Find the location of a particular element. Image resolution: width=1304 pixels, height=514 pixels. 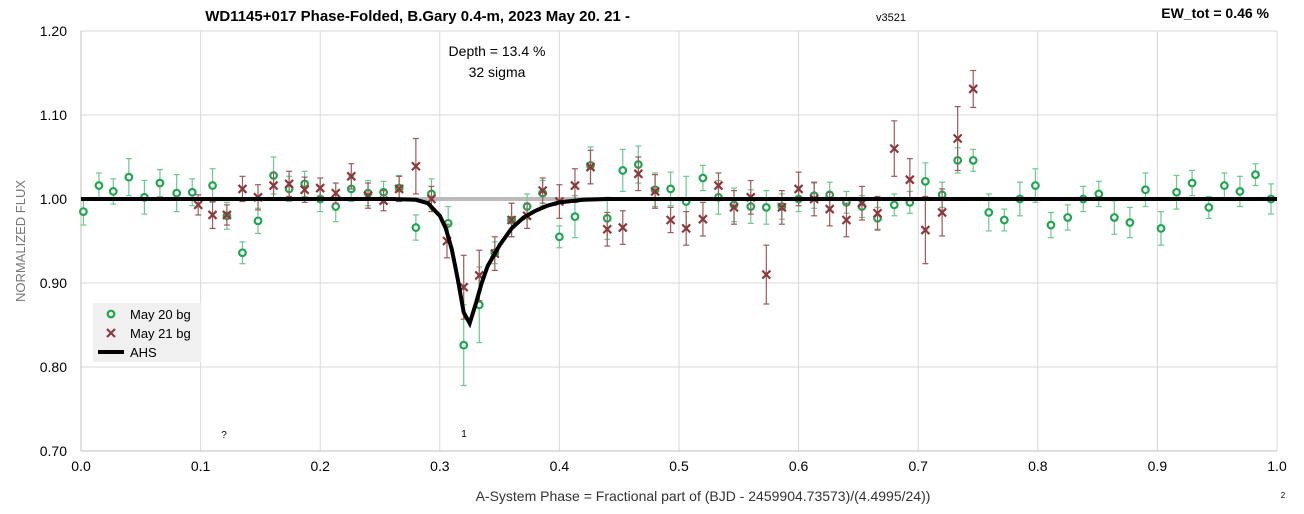

legend-label-may21: May 21 bg is located at coordinates (160, 333).